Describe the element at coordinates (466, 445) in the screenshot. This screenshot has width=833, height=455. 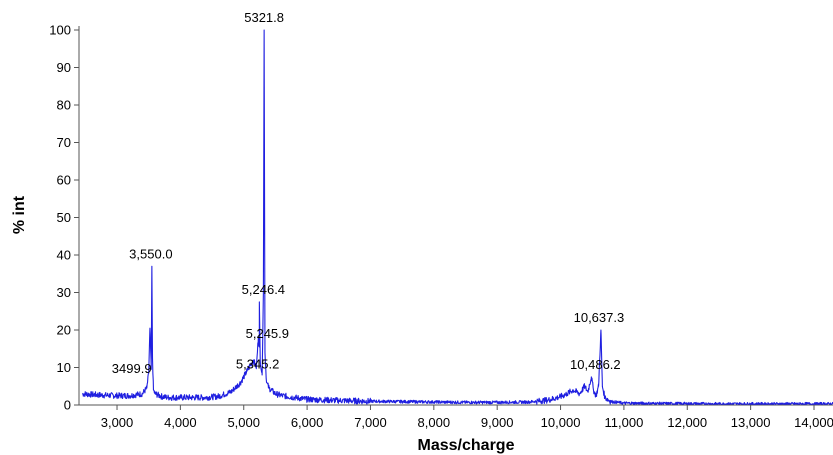
I see `x-axis-title: Mass/charge` at that location.